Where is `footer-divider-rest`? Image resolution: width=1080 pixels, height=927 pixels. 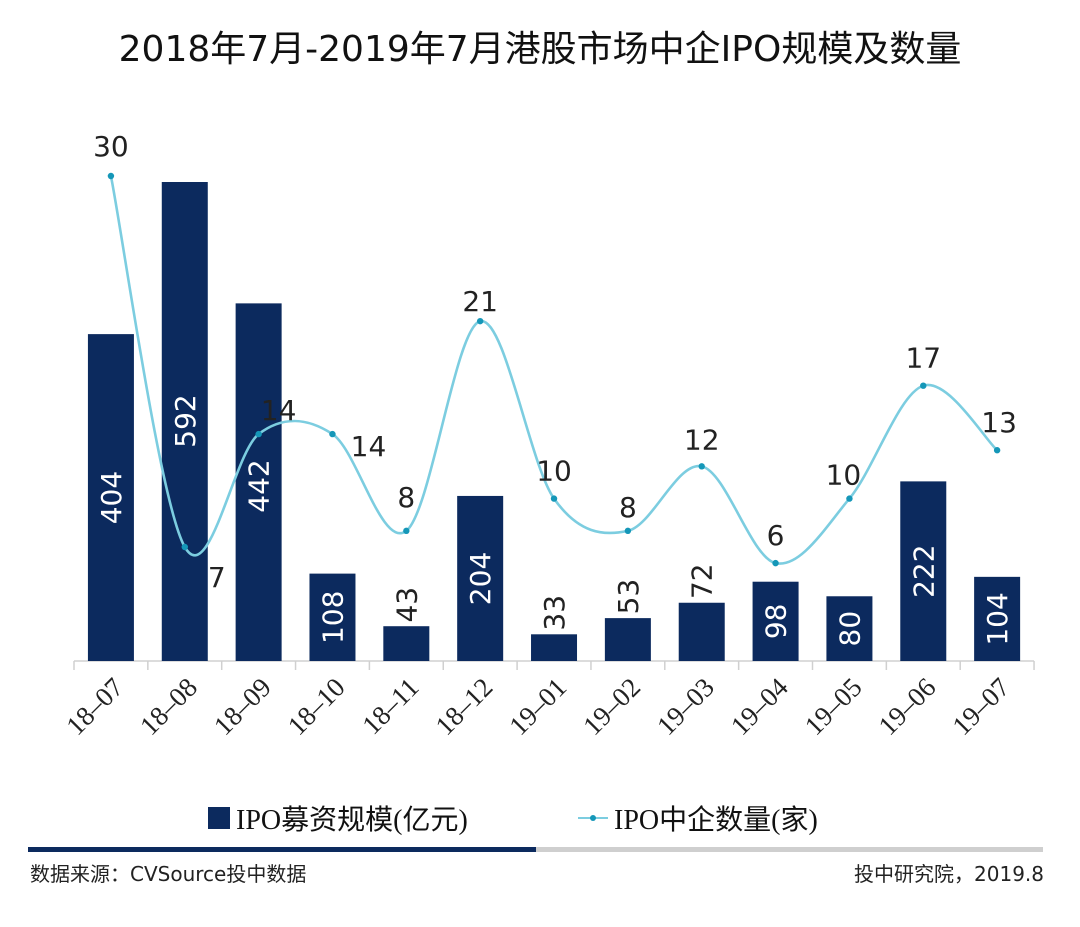
footer-divider-rest is located at coordinates (789, 849).